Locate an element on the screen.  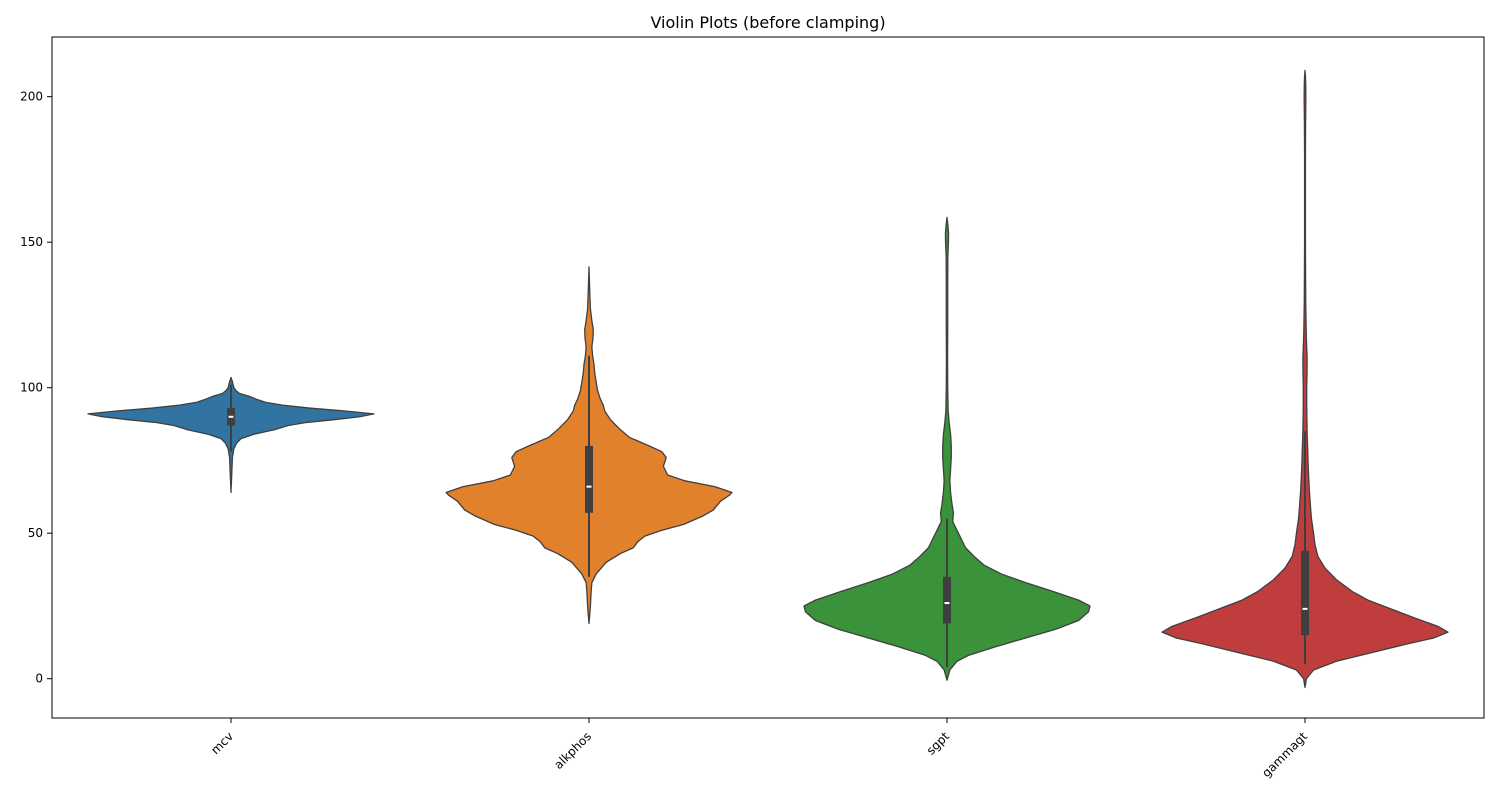
x-tick-label-alkphos: alkphos is located at coordinates (572, 750).